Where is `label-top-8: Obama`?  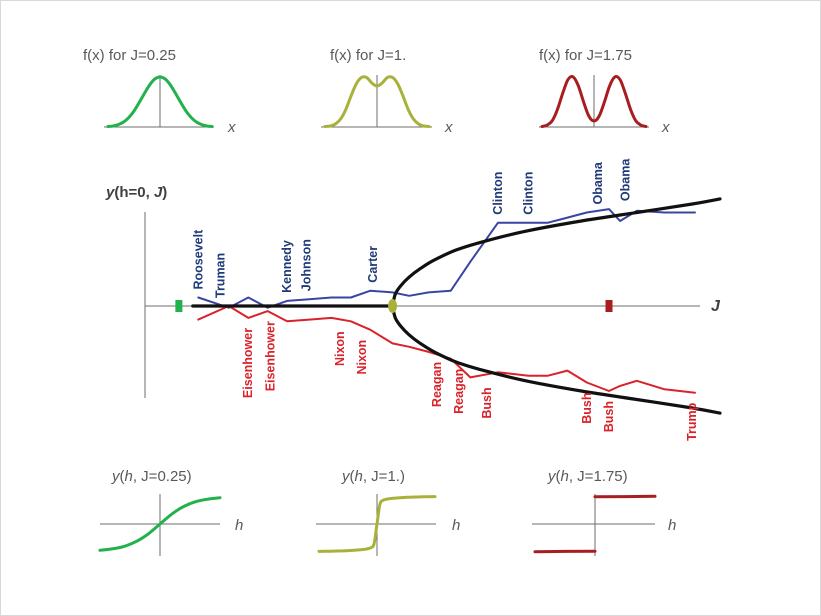
label-top-8: Obama is located at coordinates (598, 182).